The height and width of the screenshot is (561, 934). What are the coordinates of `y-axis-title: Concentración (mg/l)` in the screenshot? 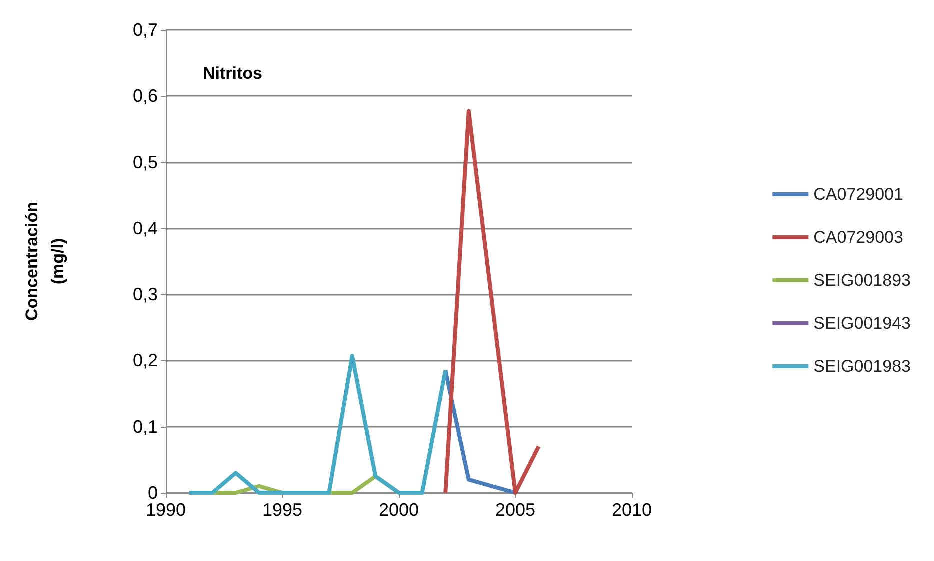 It's located at (45, 262).